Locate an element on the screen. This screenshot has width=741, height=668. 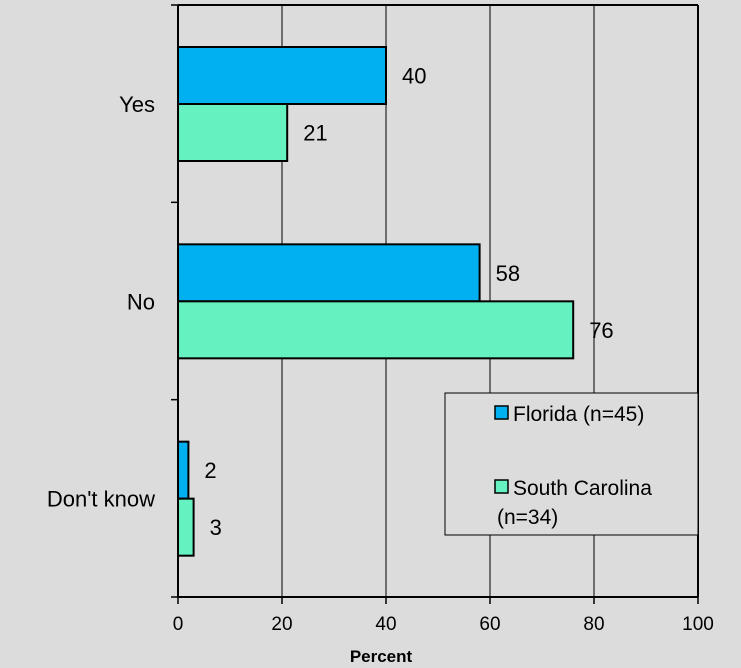
x-axis-title: Percent is located at coordinates (381, 656).